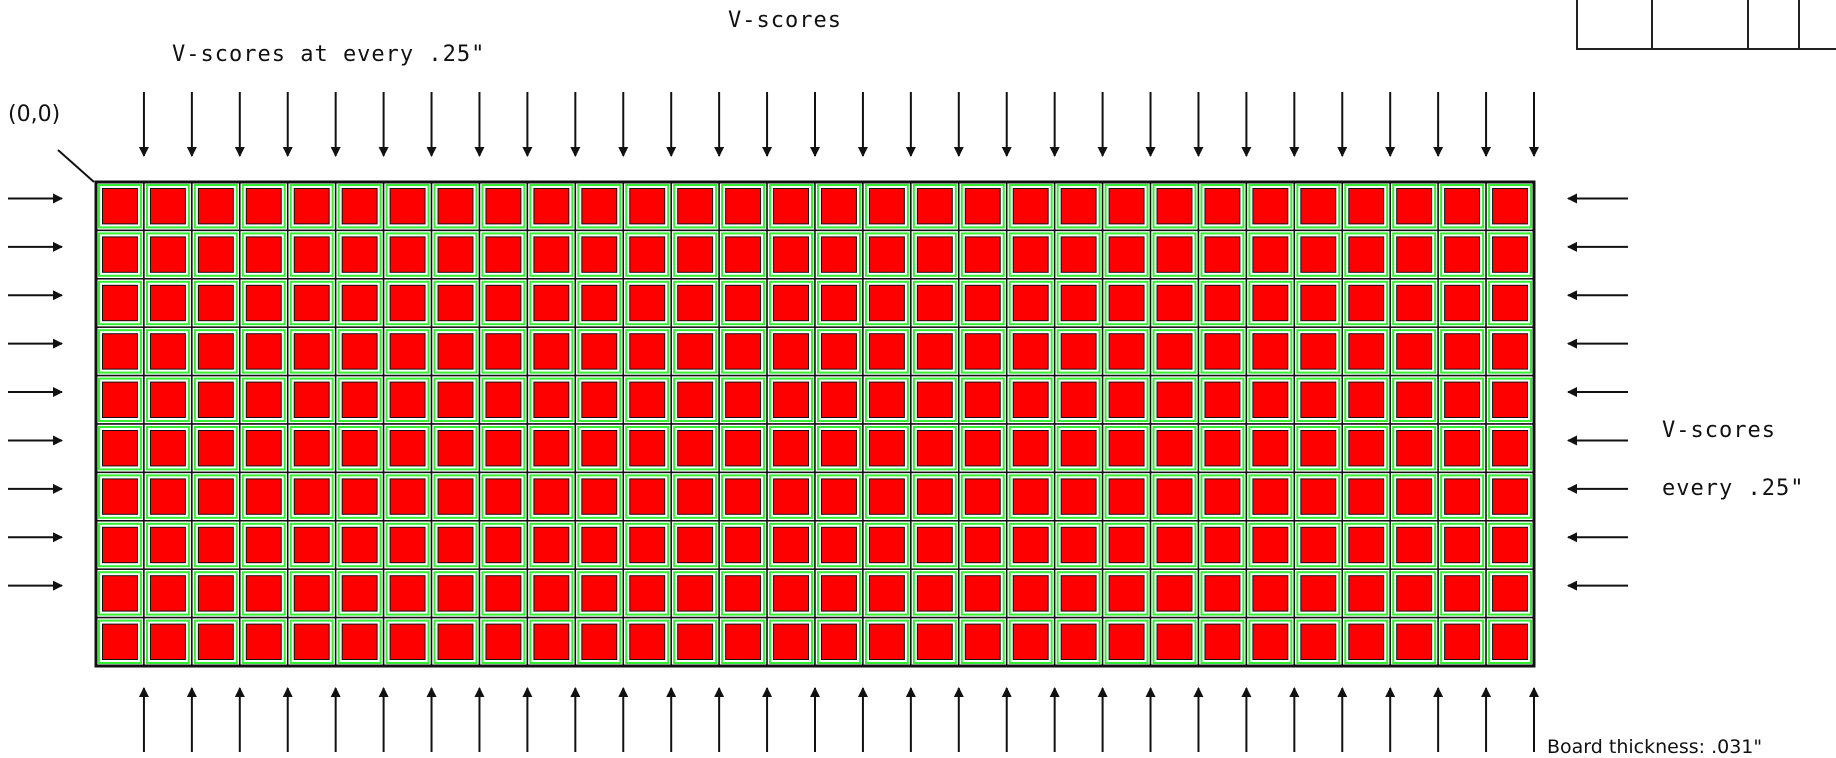  I want to click on right-arrow-group, so click(1597, 392).